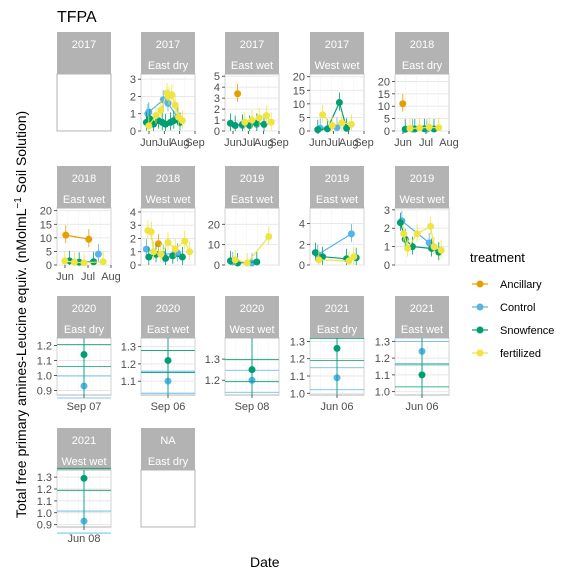  I want to click on y-tick-label: 1, so click(133, 253).